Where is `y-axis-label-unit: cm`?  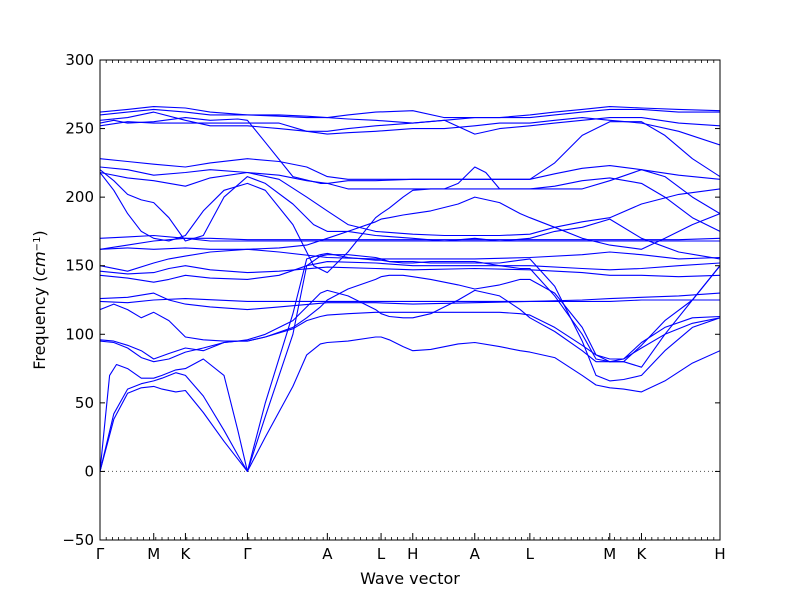
y-axis-label-unit: cm is located at coordinates (39, 263).